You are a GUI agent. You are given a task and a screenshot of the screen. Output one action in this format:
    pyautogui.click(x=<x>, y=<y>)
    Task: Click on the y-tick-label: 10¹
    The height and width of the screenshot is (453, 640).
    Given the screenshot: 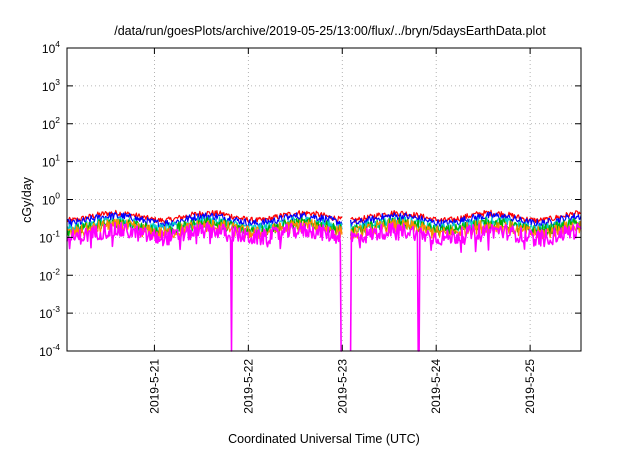 What is the action you would take?
    pyautogui.click(x=51, y=161)
    